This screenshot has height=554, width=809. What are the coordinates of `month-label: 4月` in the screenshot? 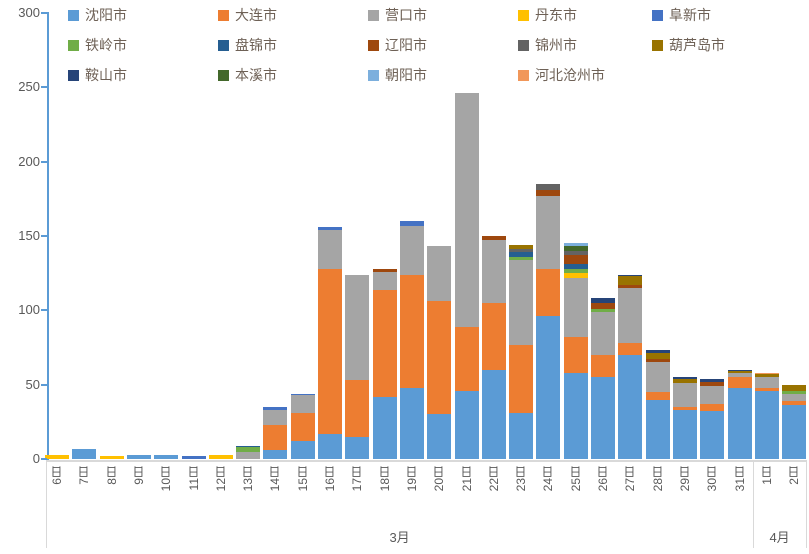 It's located at (779, 537).